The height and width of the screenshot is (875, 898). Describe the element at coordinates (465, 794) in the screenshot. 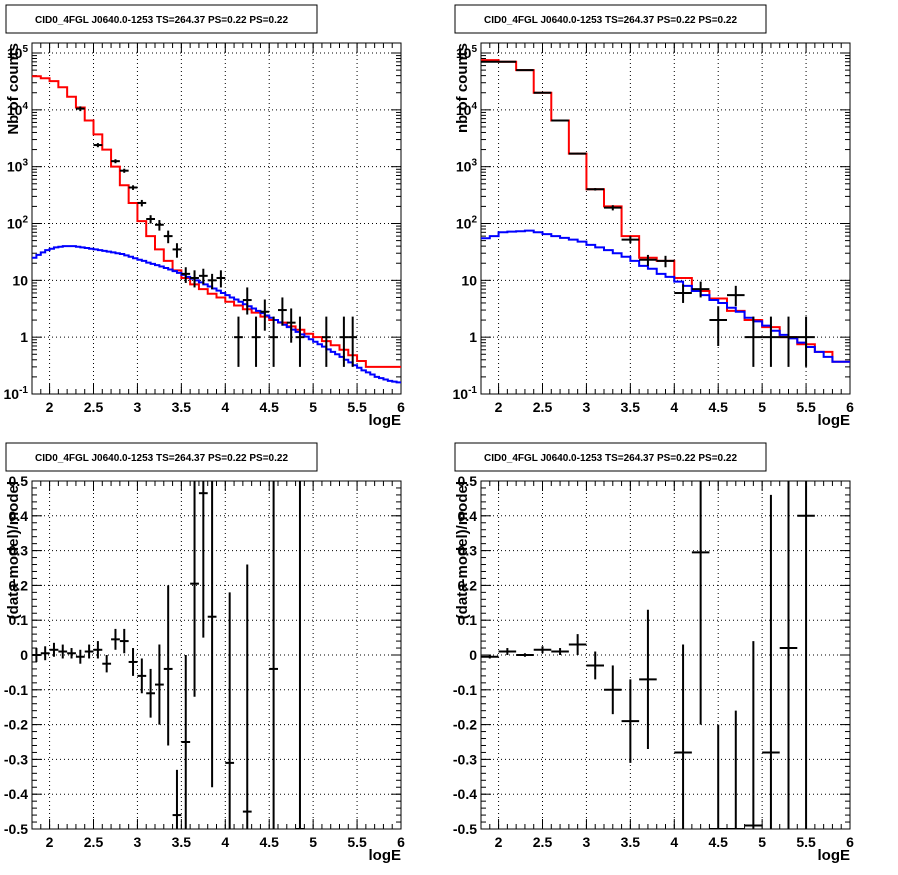

I see `y-tick-label: -0.4` at that location.